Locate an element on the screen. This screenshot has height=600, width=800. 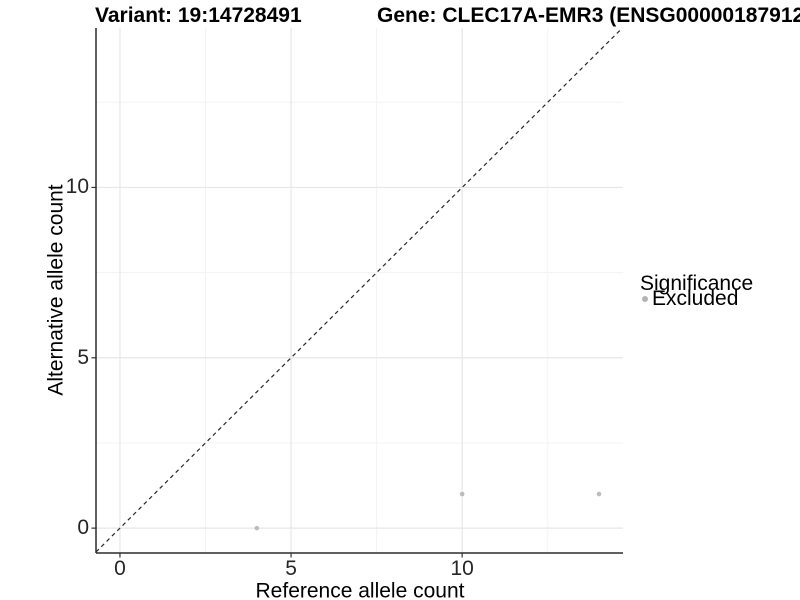
x-tick-label: 5 is located at coordinates (291, 568).